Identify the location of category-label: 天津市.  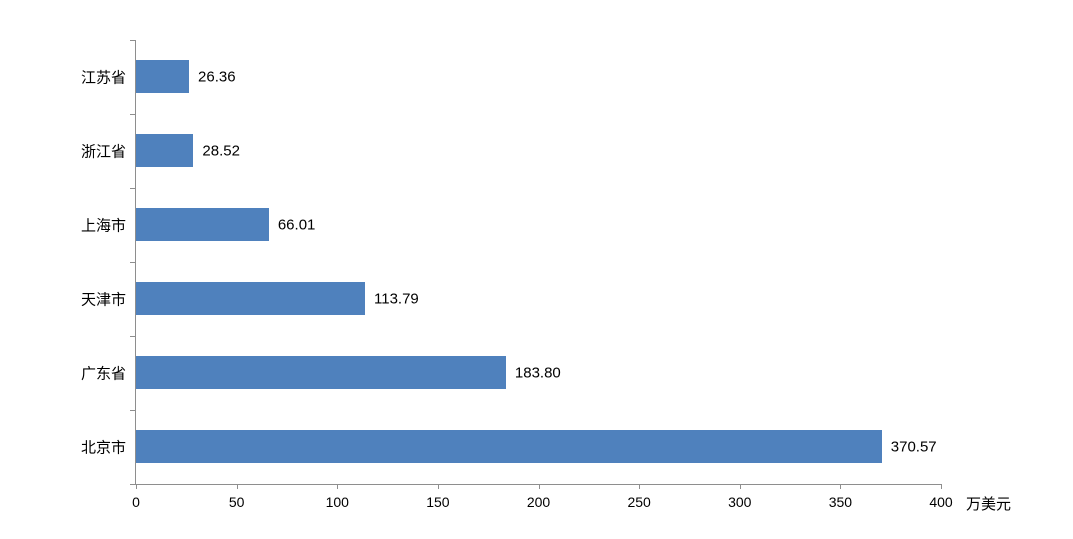
(103, 300).